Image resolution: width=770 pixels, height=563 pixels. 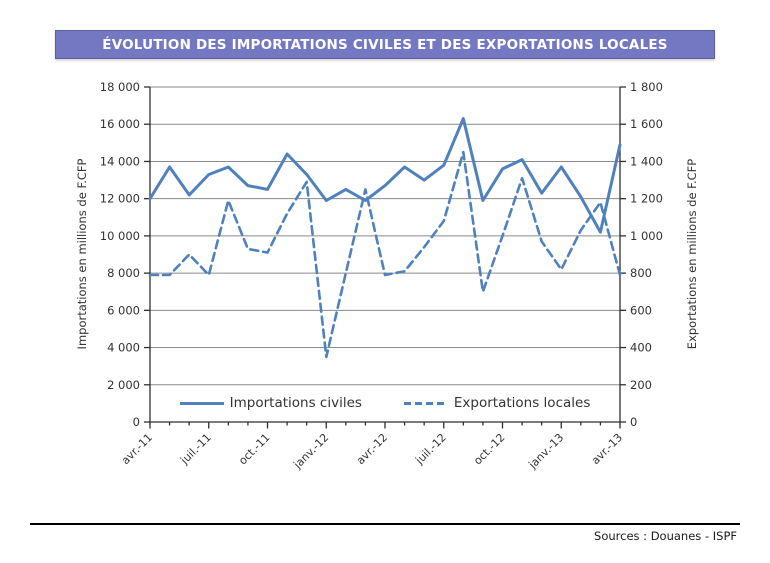 What do you see at coordinates (310, 451) in the screenshot?
I see `svg-text: janv.-12` at bounding box center [310, 451].